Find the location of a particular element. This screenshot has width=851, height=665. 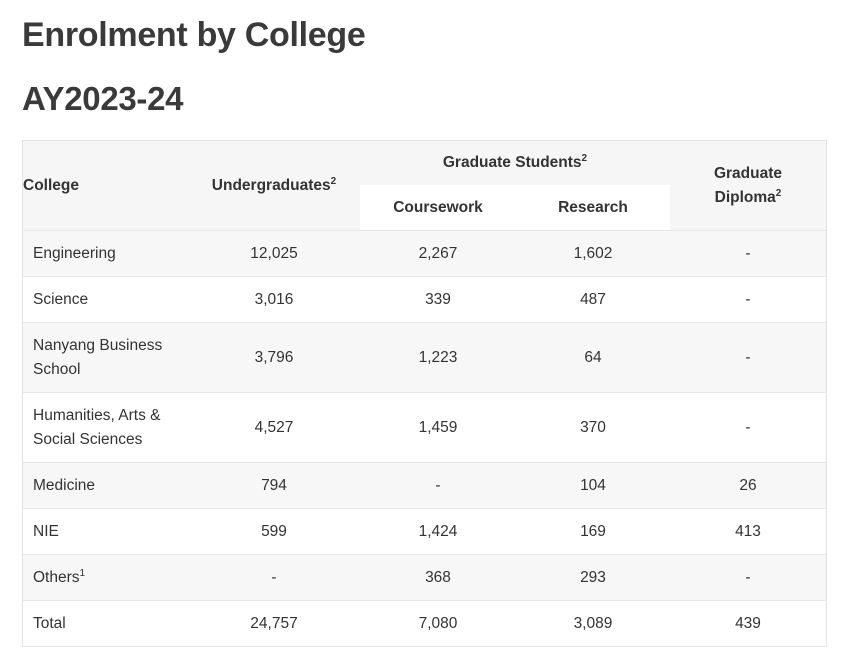

page-title: Enrolment by College is located at coordinates (194, 35).